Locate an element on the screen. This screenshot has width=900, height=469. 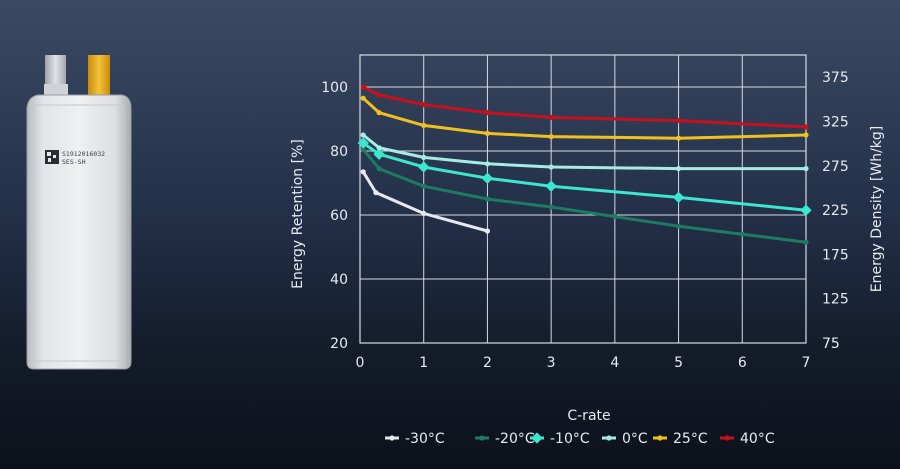
legend-item: 0°C is located at coordinates (625, 439).